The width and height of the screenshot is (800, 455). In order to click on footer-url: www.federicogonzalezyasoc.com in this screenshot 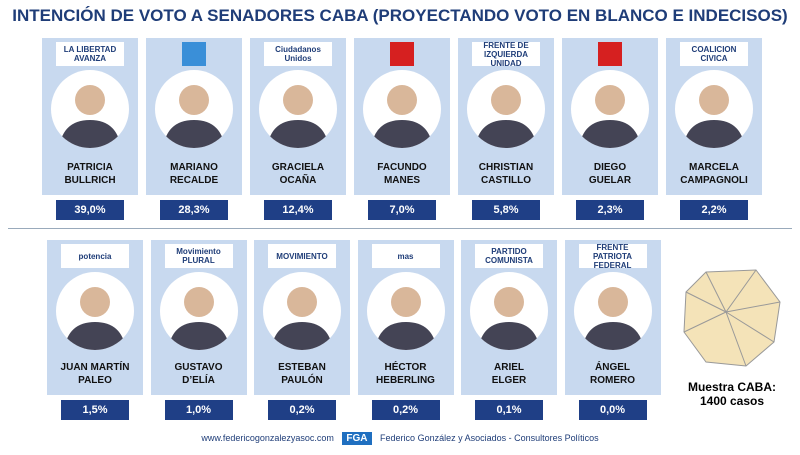, I will do `click(267, 438)`.